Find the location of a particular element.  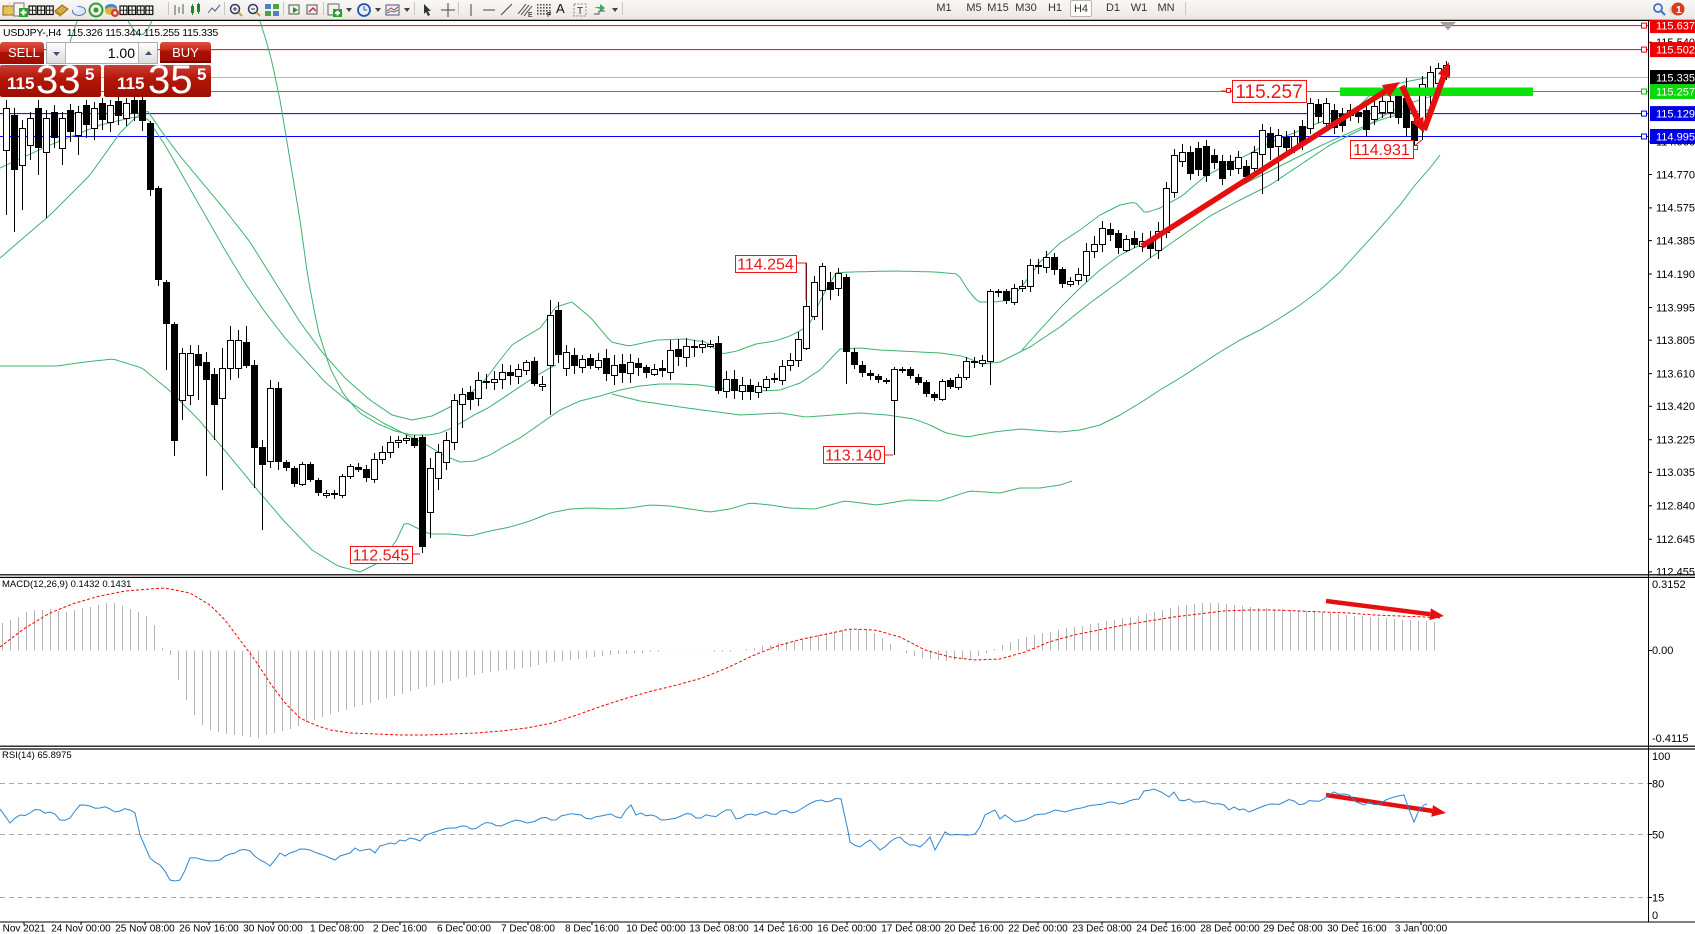

svg-text: 80 is located at coordinates (1658, 785).